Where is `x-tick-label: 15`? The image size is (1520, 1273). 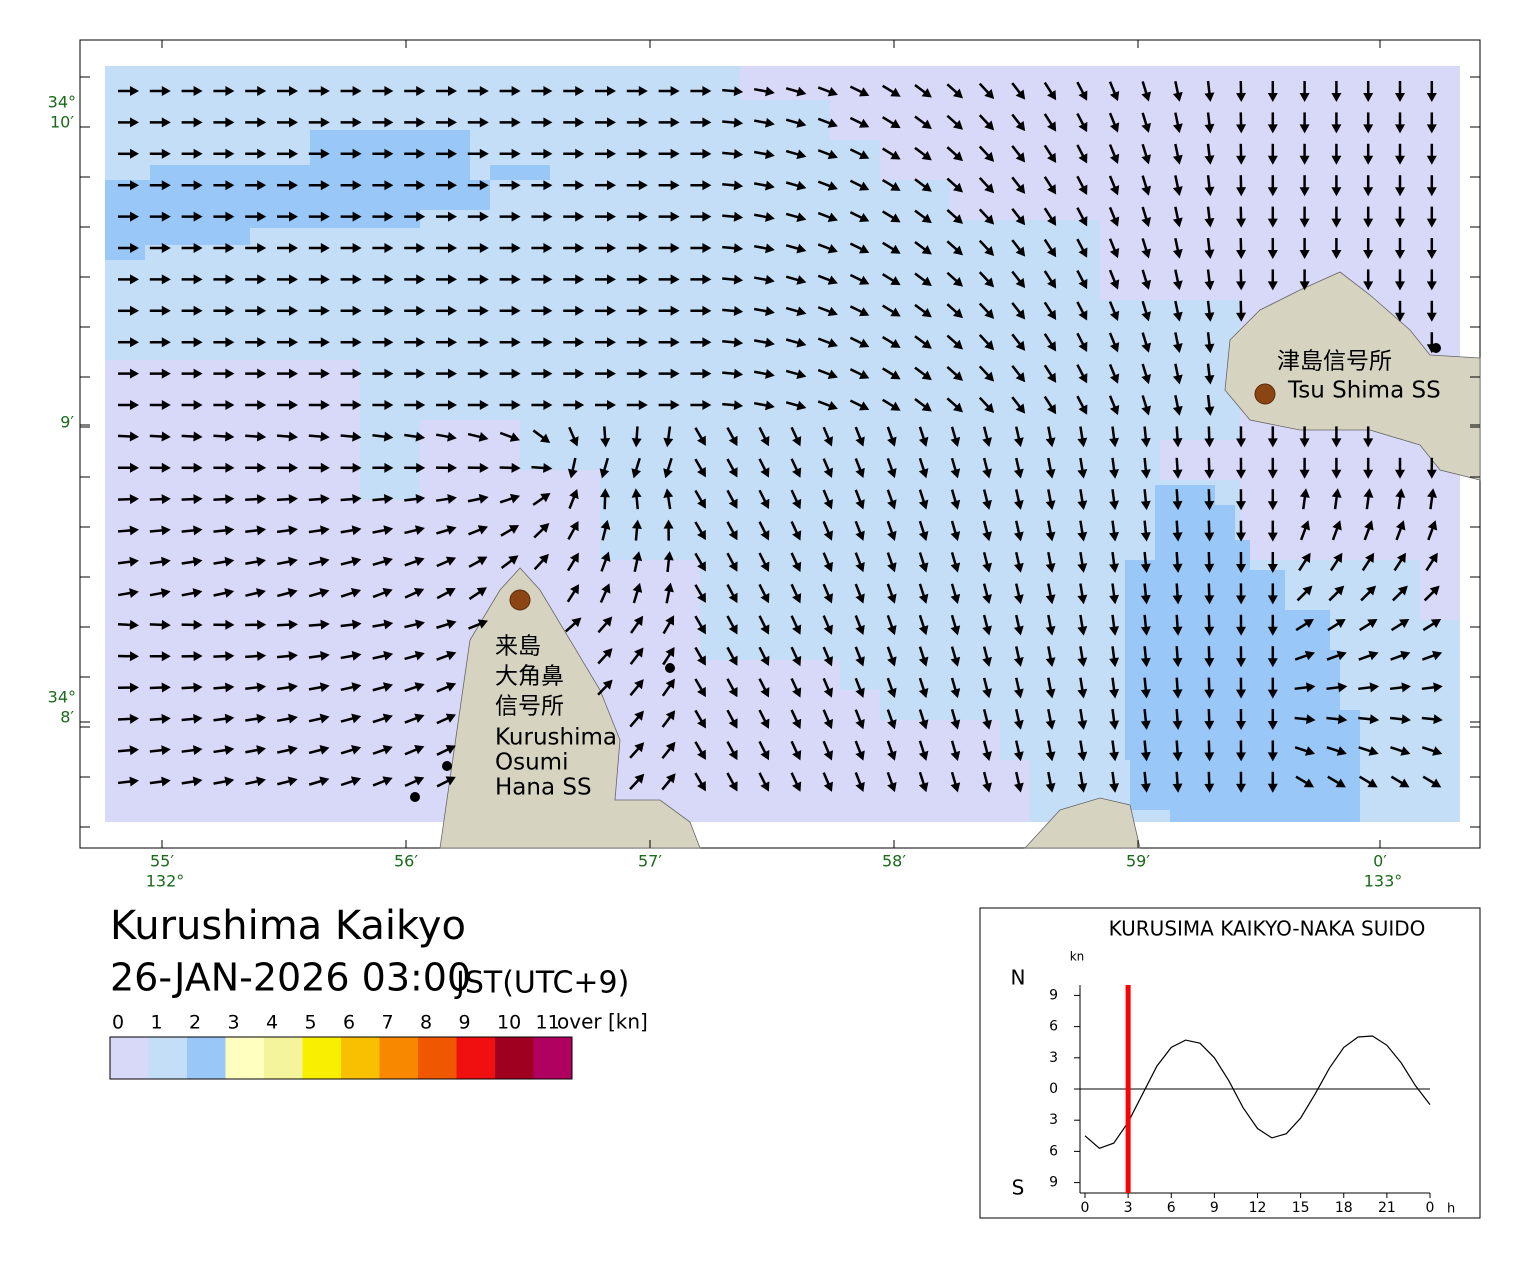
x-tick-label: 15 is located at coordinates (1301, 1208).